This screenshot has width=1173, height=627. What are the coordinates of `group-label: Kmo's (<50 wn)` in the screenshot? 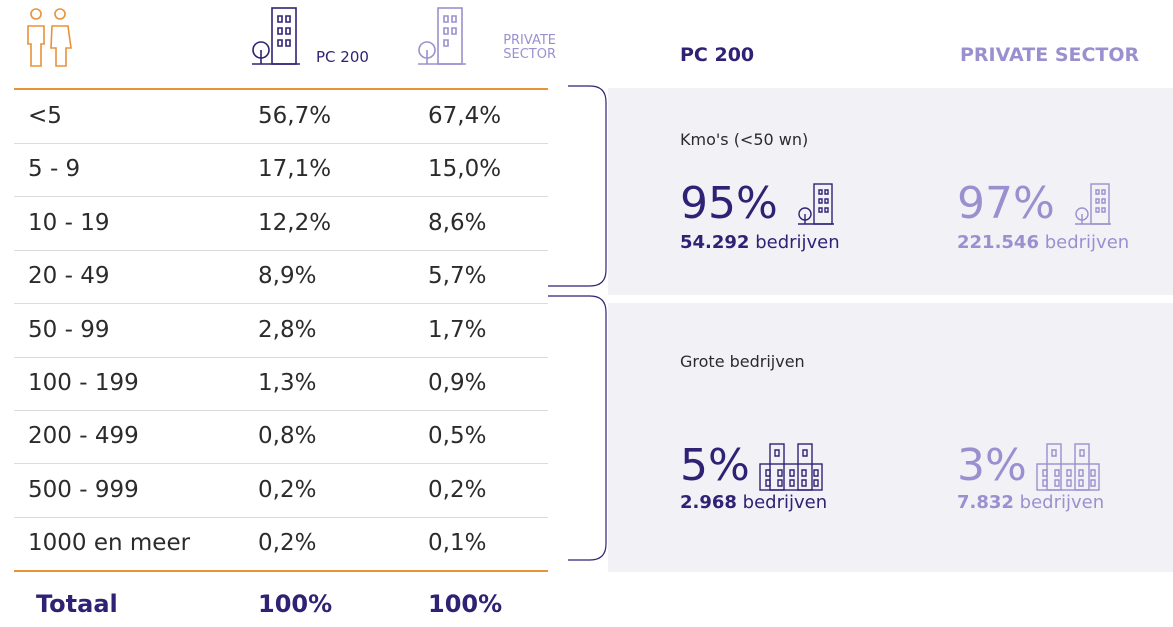 It's located at (744, 139).